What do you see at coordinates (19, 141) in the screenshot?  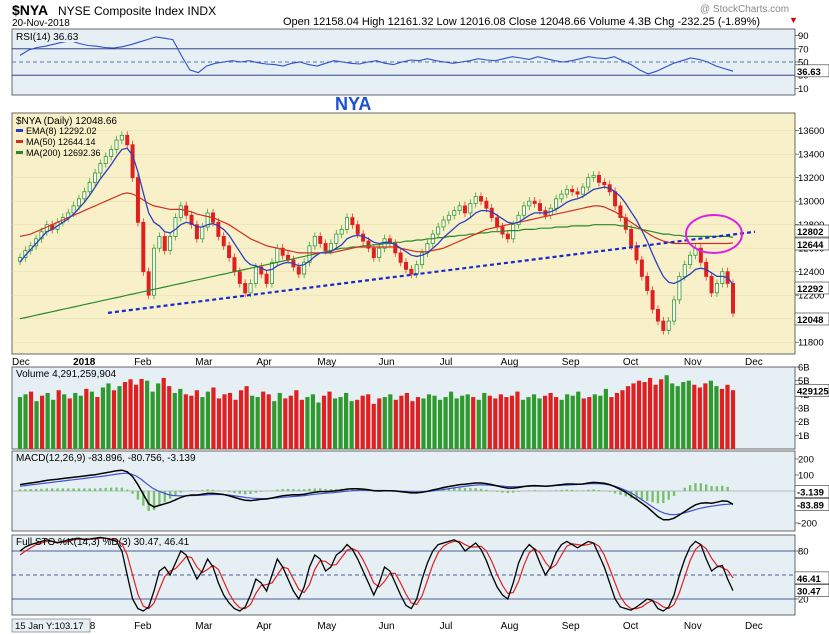 I see `legend-swatch` at bounding box center [19, 141].